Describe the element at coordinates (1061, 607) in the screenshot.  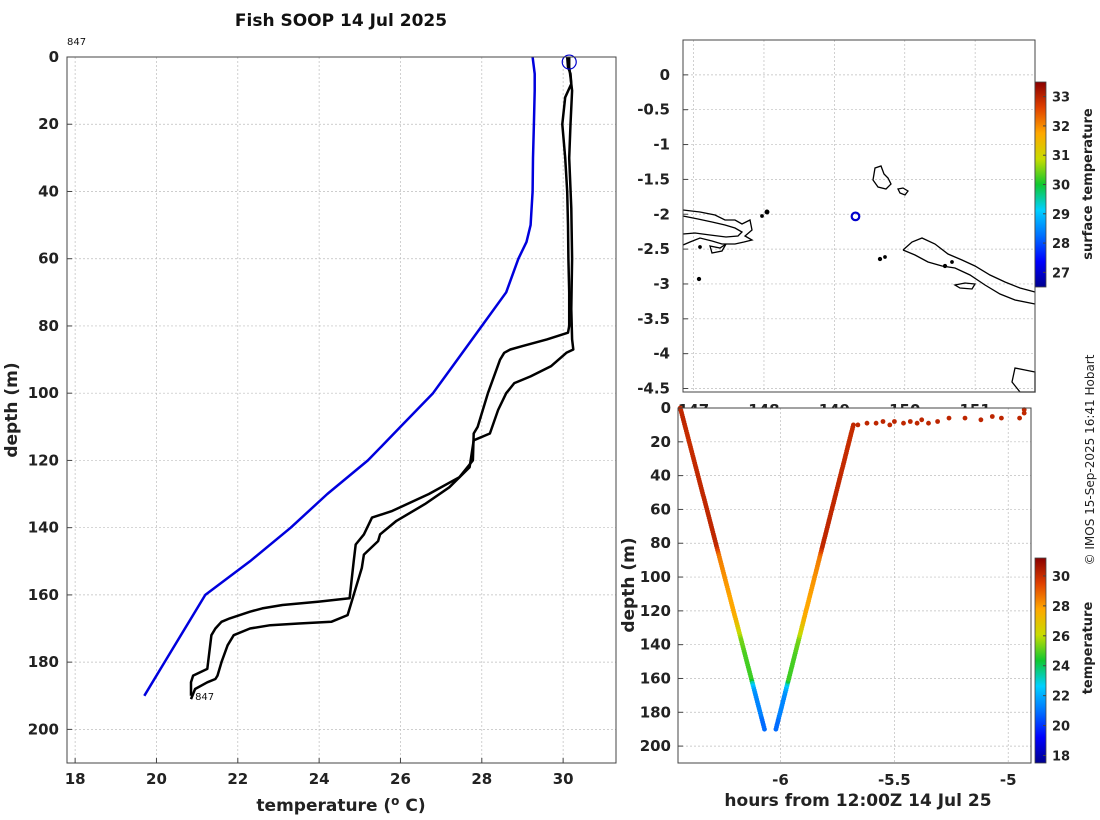
I see `section-colorbar-tick-label: 28` at that location.